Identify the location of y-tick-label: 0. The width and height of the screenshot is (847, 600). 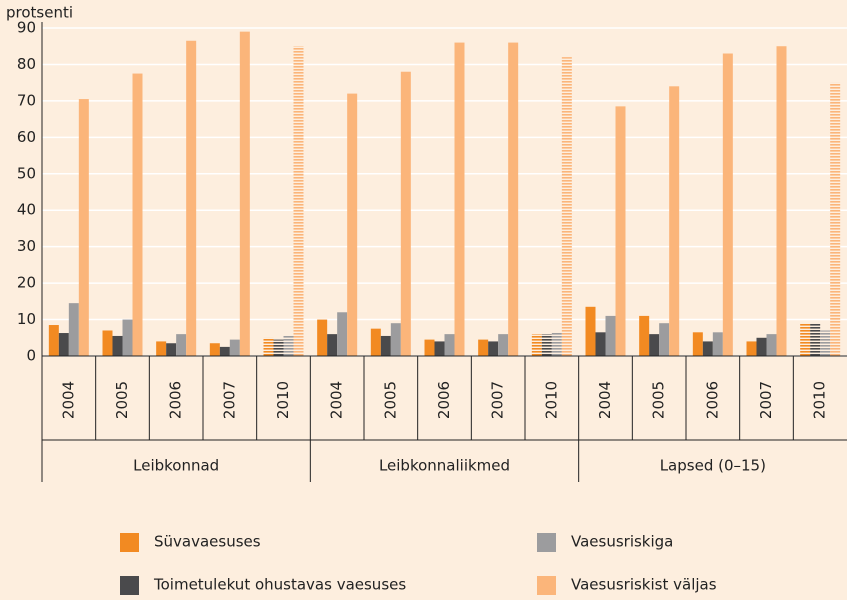
(31, 356).